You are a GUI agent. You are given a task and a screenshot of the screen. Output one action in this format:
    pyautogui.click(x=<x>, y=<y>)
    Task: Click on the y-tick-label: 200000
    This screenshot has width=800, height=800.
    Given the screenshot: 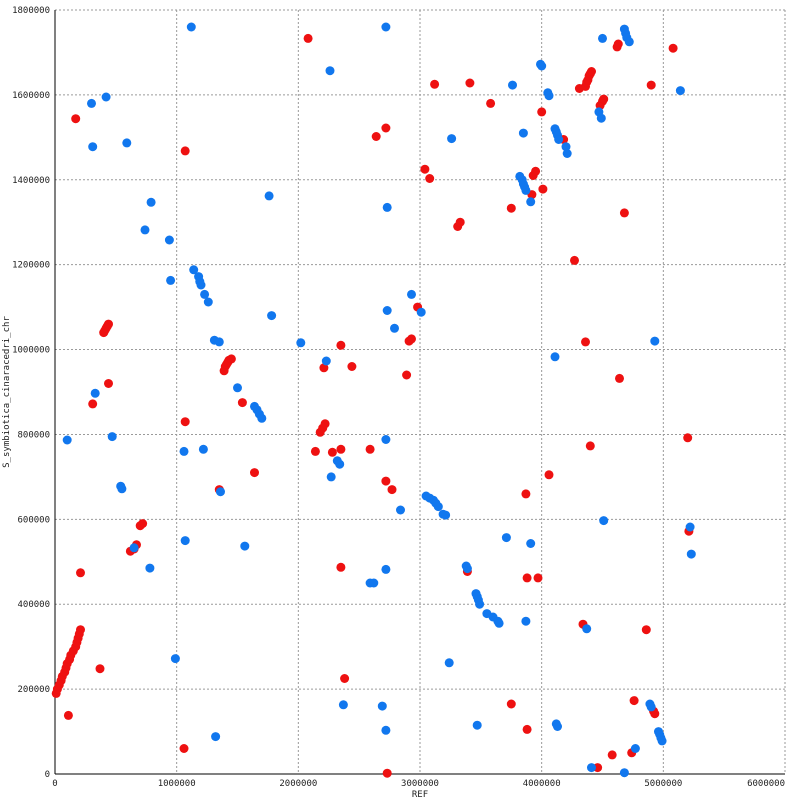 What is the action you would take?
    pyautogui.click(x=33, y=690)
    